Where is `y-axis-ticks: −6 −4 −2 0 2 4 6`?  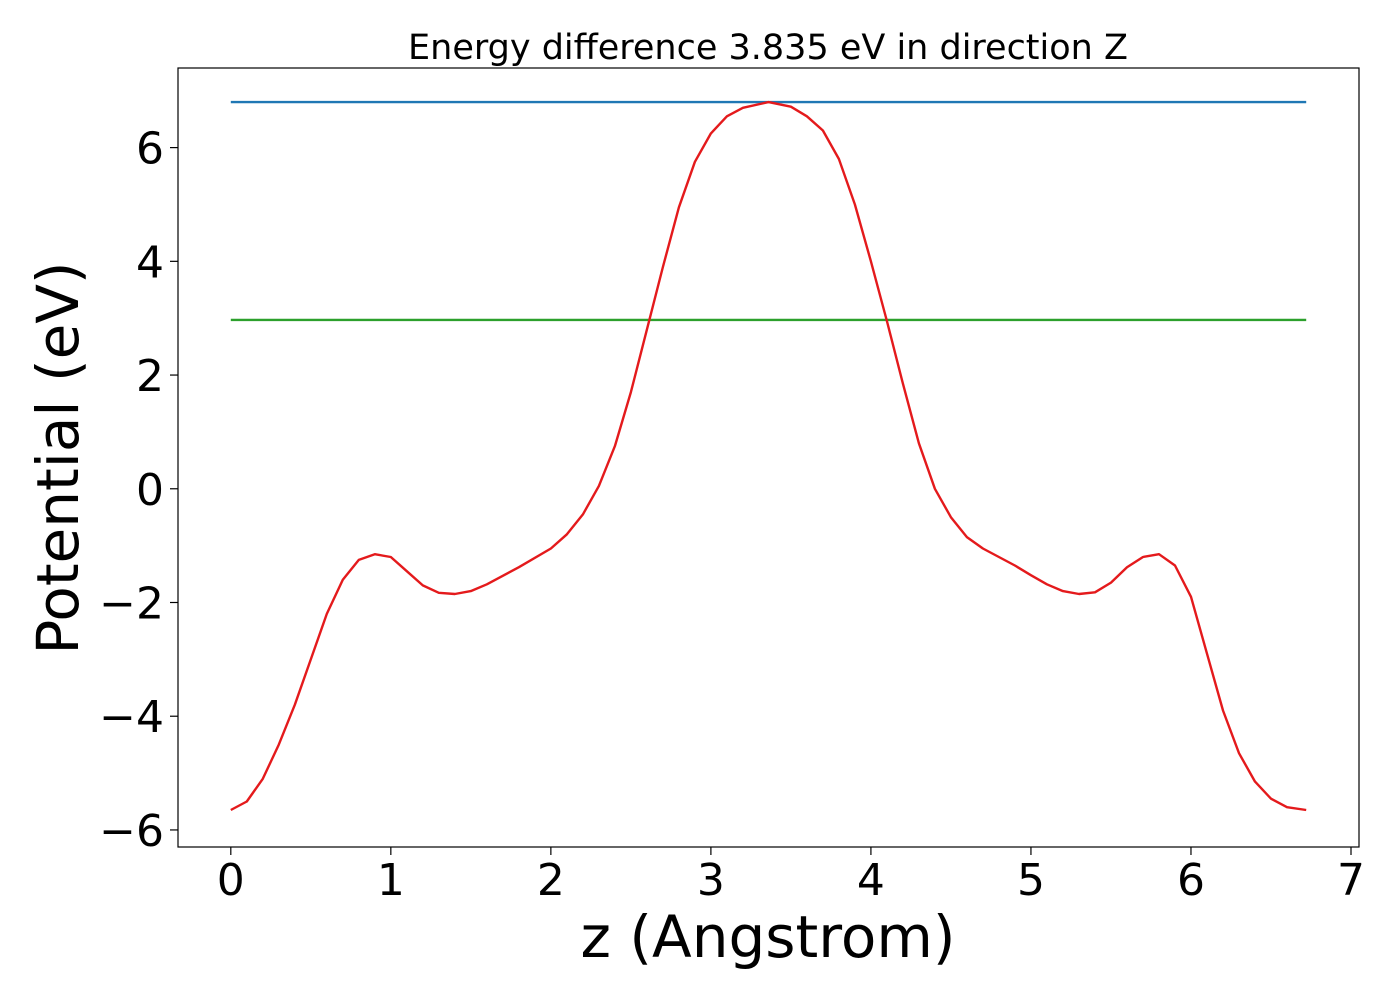 y-axis-ticks: −6 −4 −2 0 2 4 6 is located at coordinates (138, 490).